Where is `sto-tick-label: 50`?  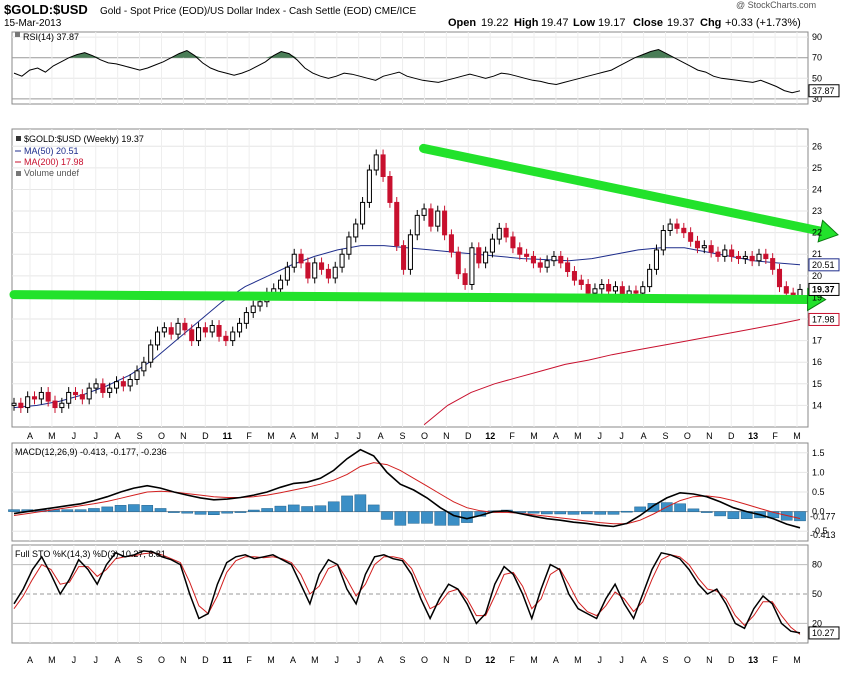 sto-tick-label: 50 is located at coordinates (817, 594).